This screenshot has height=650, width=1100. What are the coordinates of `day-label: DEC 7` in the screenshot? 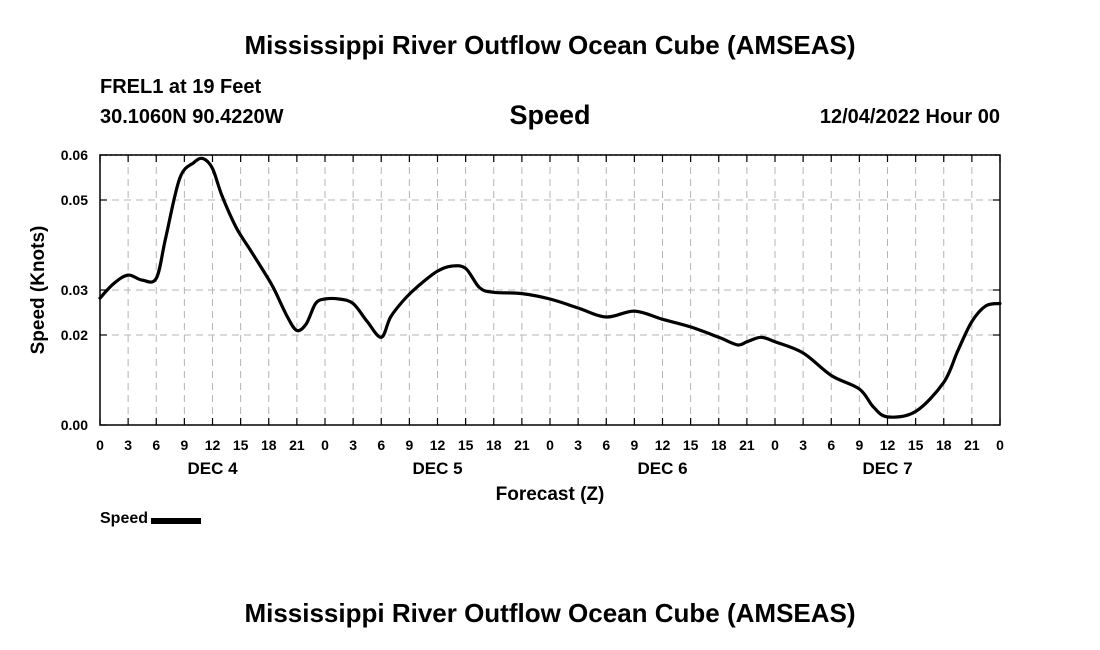 It's located at (887, 468).